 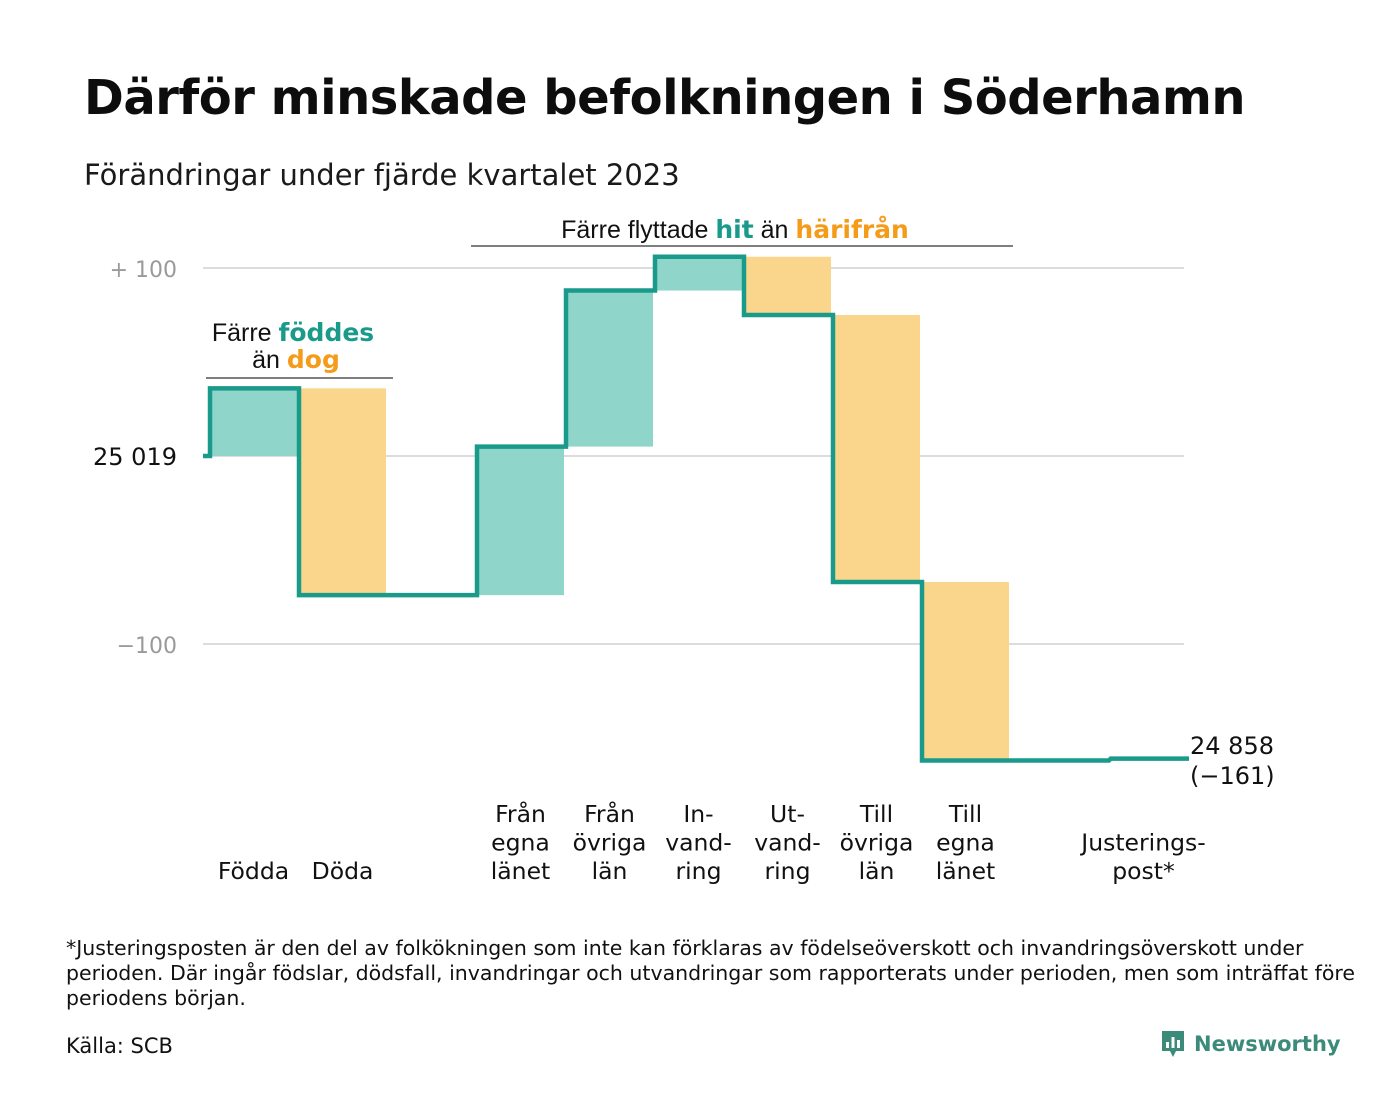 What do you see at coordinates (143, 270) in the screenshot?
I see `y-tick-label: + 100` at bounding box center [143, 270].